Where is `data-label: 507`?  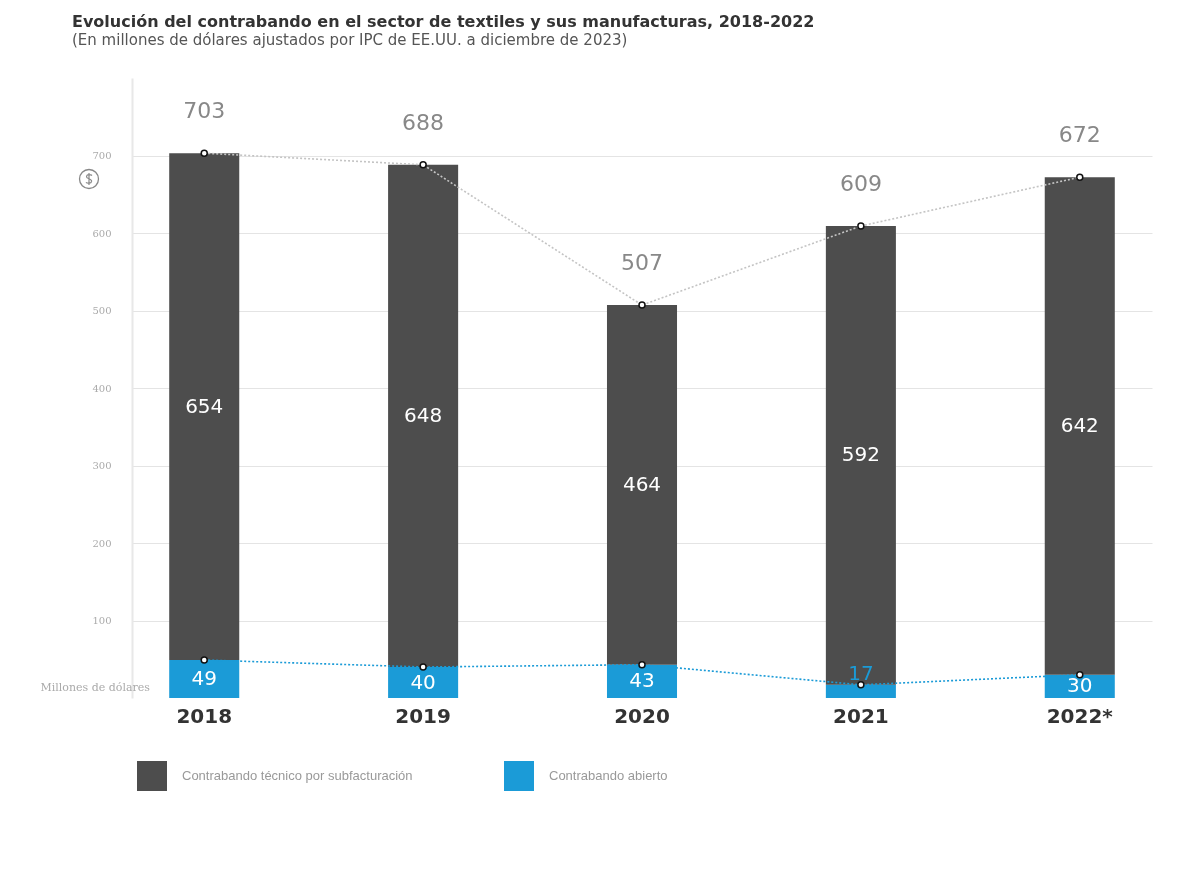 data-label: 507 is located at coordinates (642, 263).